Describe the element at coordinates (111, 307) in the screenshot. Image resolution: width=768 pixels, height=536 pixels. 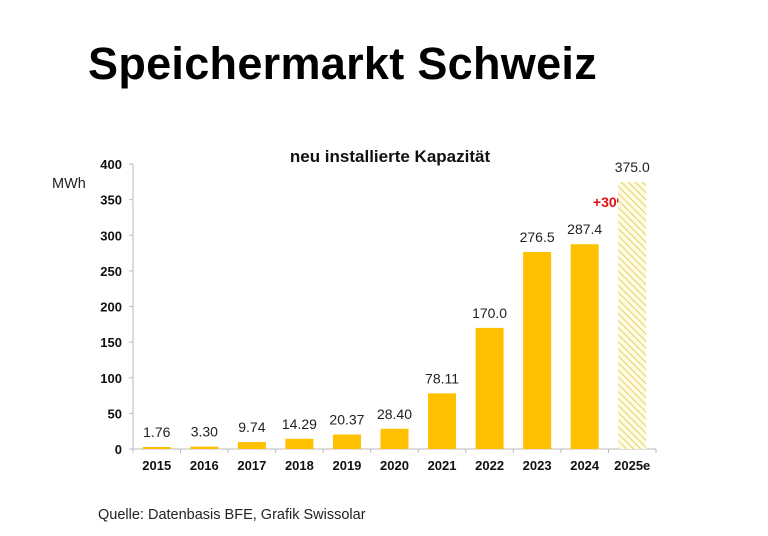
I see `y-tick-label: 200` at that location.